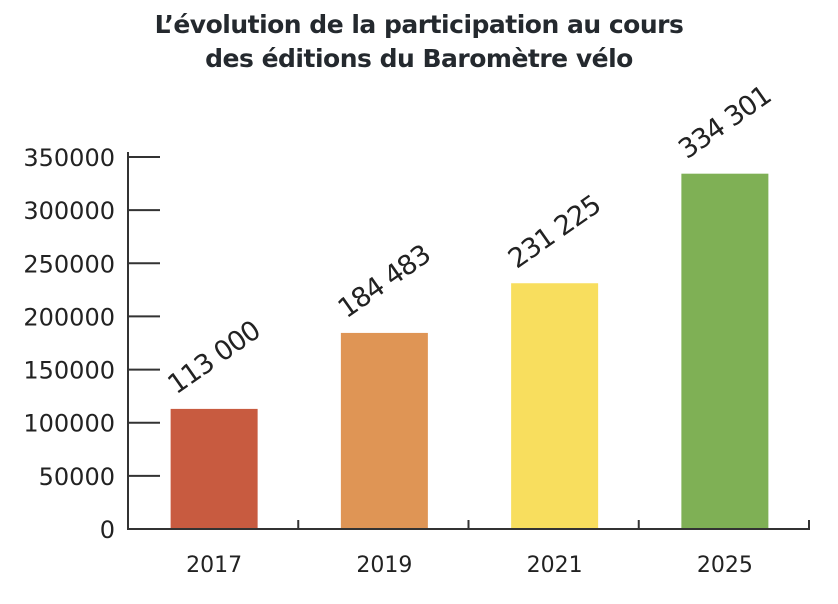 Image resolution: width=838 pixels, height=604 pixels. What do you see at coordinates (214, 357) in the screenshot?
I see `data-label: 113 000` at bounding box center [214, 357].